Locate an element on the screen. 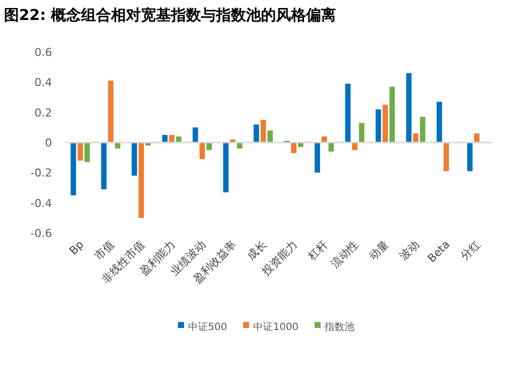  legend-label: 中证500 is located at coordinates (208, 327).